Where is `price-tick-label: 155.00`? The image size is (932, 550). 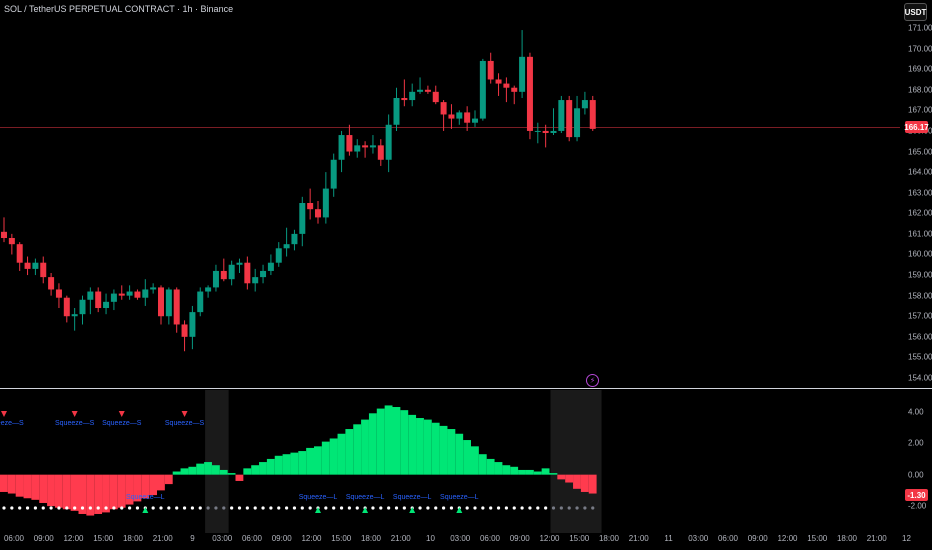
price-tick-label: 155.00 is located at coordinates (920, 357).